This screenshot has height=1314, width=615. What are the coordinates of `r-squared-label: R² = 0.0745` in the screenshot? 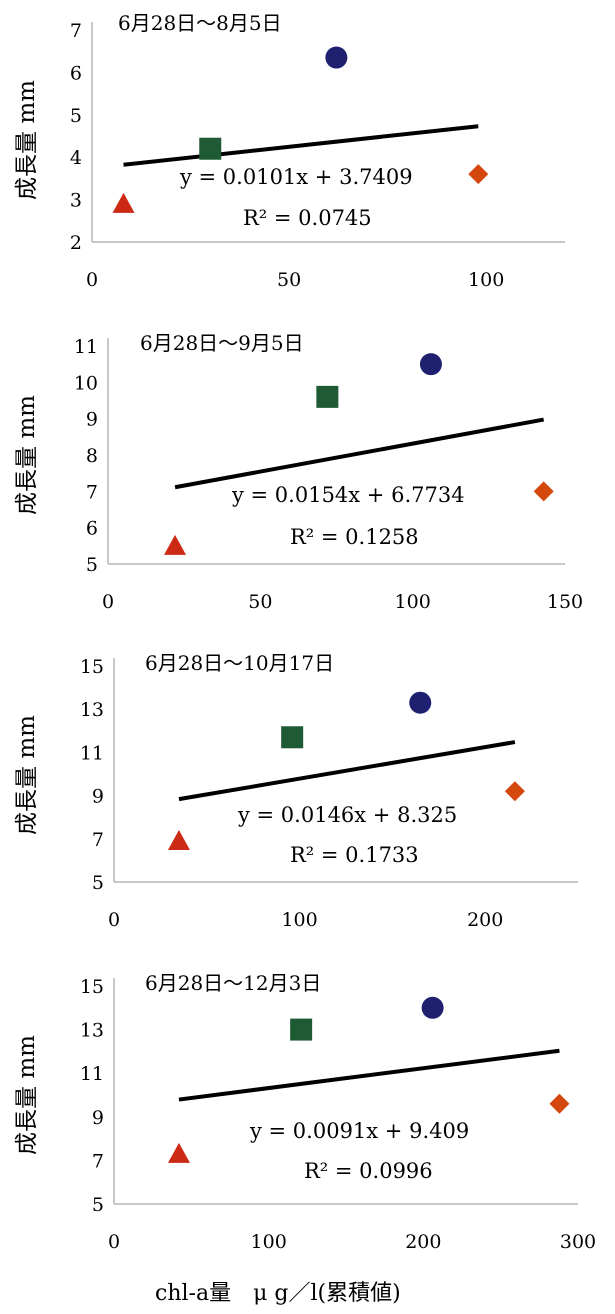 It's located at (307, 218).